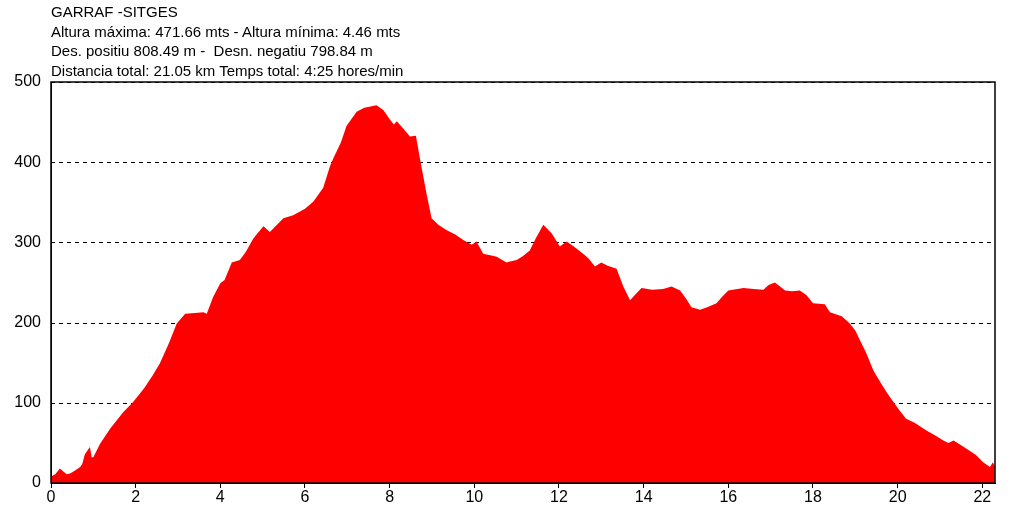  I want to click on y-tick-label: 300, so click(28, 241).